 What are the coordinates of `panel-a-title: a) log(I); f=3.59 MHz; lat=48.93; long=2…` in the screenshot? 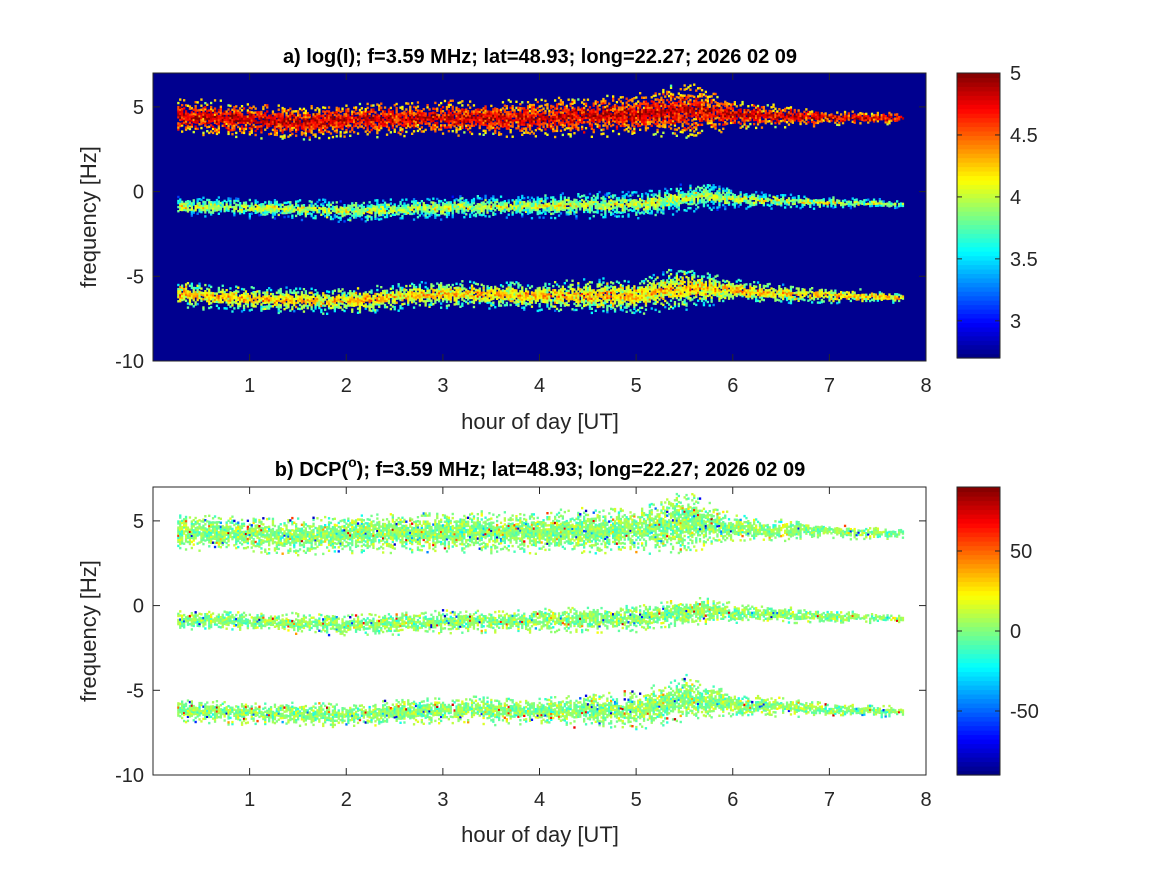 It's located at (540, 57).